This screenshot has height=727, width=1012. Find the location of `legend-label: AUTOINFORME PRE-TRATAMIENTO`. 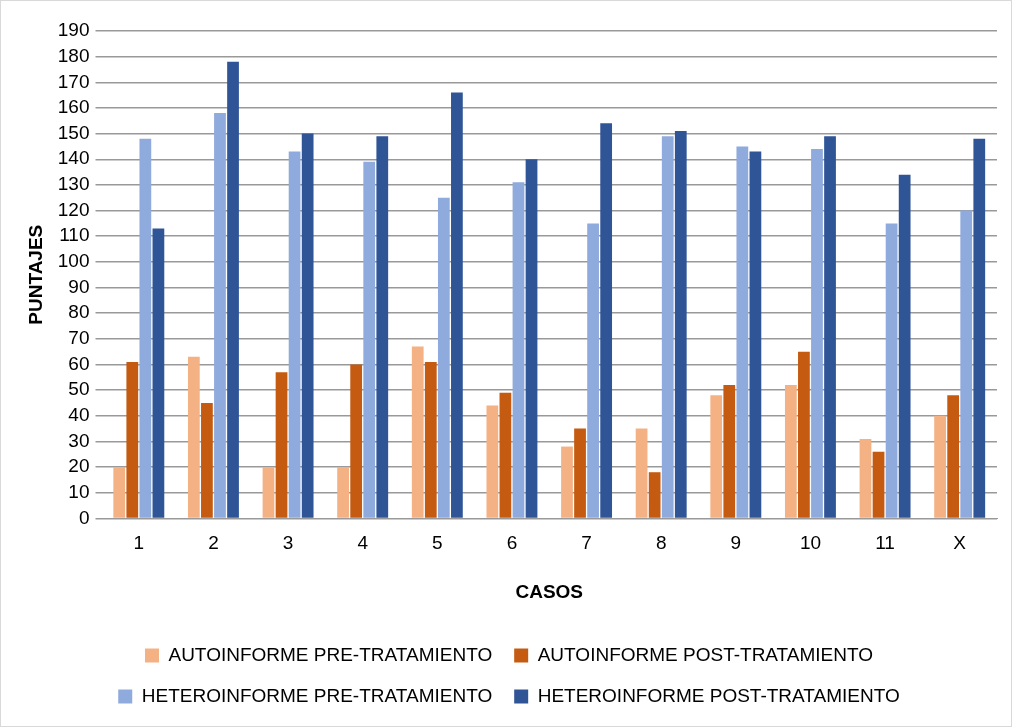

legend-label: AUTOINFORME PRE-TRATAMIENTO is located at coordinates (330, 654).